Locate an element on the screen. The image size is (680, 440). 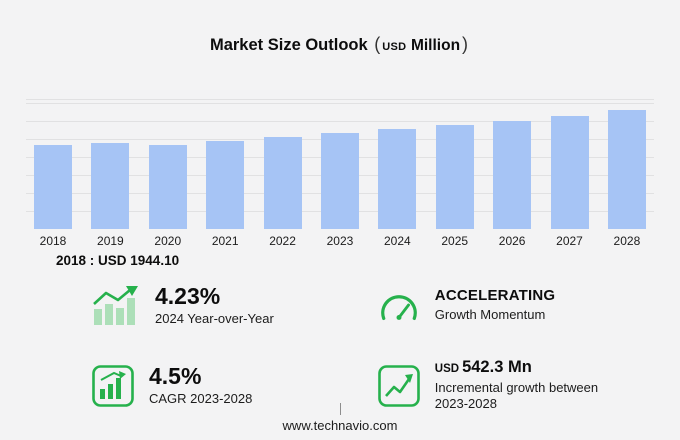
title-currency: USD is located at coordinates (394, 47).